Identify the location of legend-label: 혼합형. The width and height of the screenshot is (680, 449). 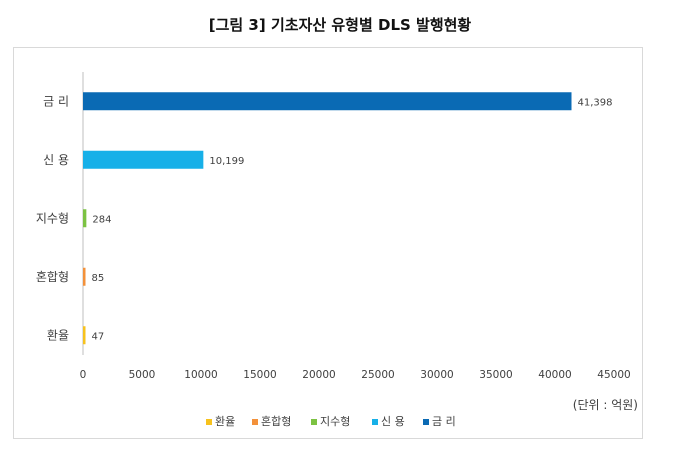
(276, 421).